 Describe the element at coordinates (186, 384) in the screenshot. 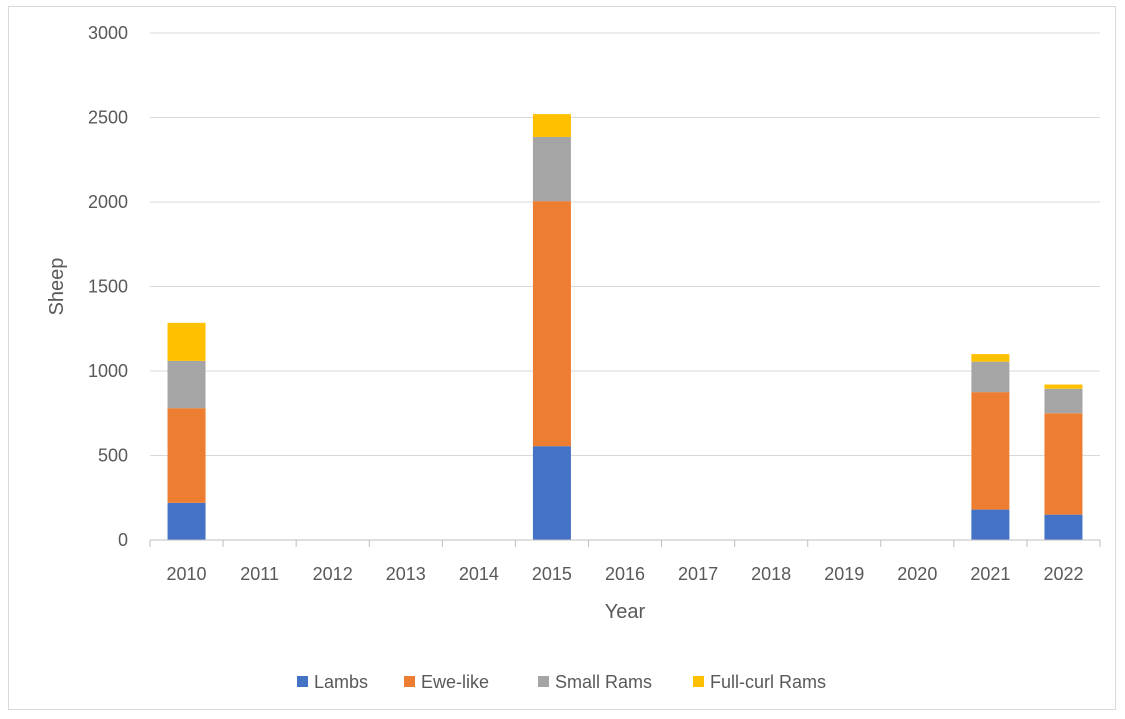

I see `bar-small-rams-2010` at that location.